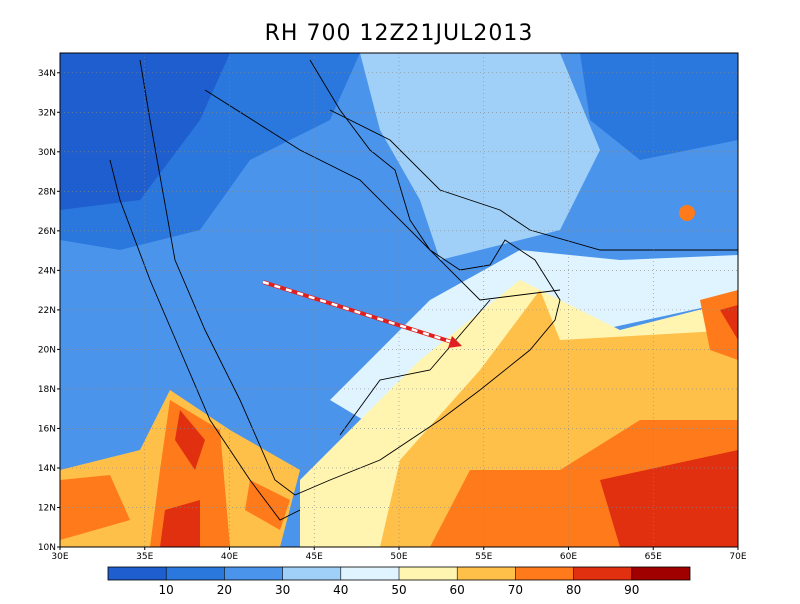 This screenshot has width=800, height=604. I want to click on arrow, so click(359, 312).